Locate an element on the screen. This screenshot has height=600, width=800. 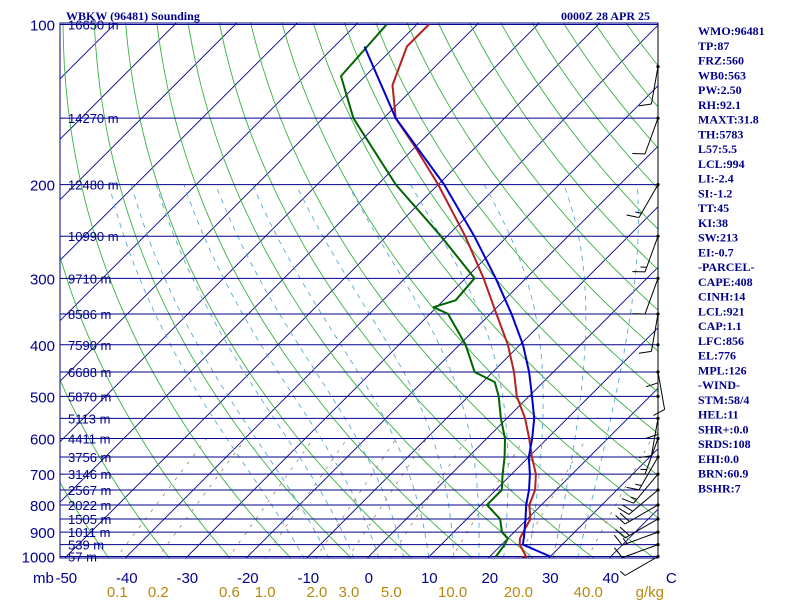
pressure-tick-label: 800 is located at coordinates (42, 506).